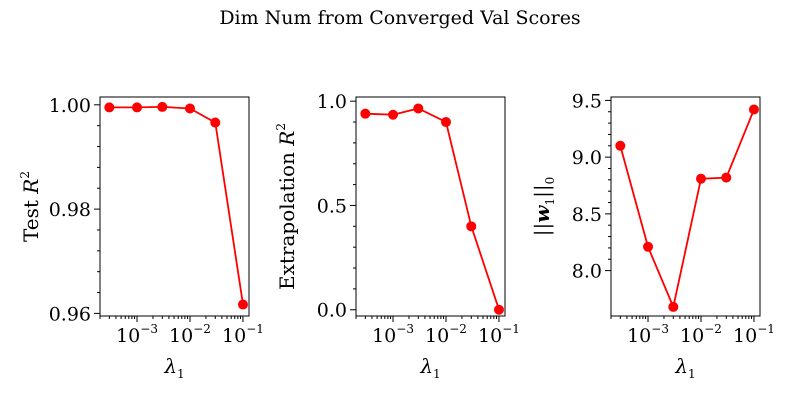  I want to click on y-tick-label: 0.0, so click(332, 311).